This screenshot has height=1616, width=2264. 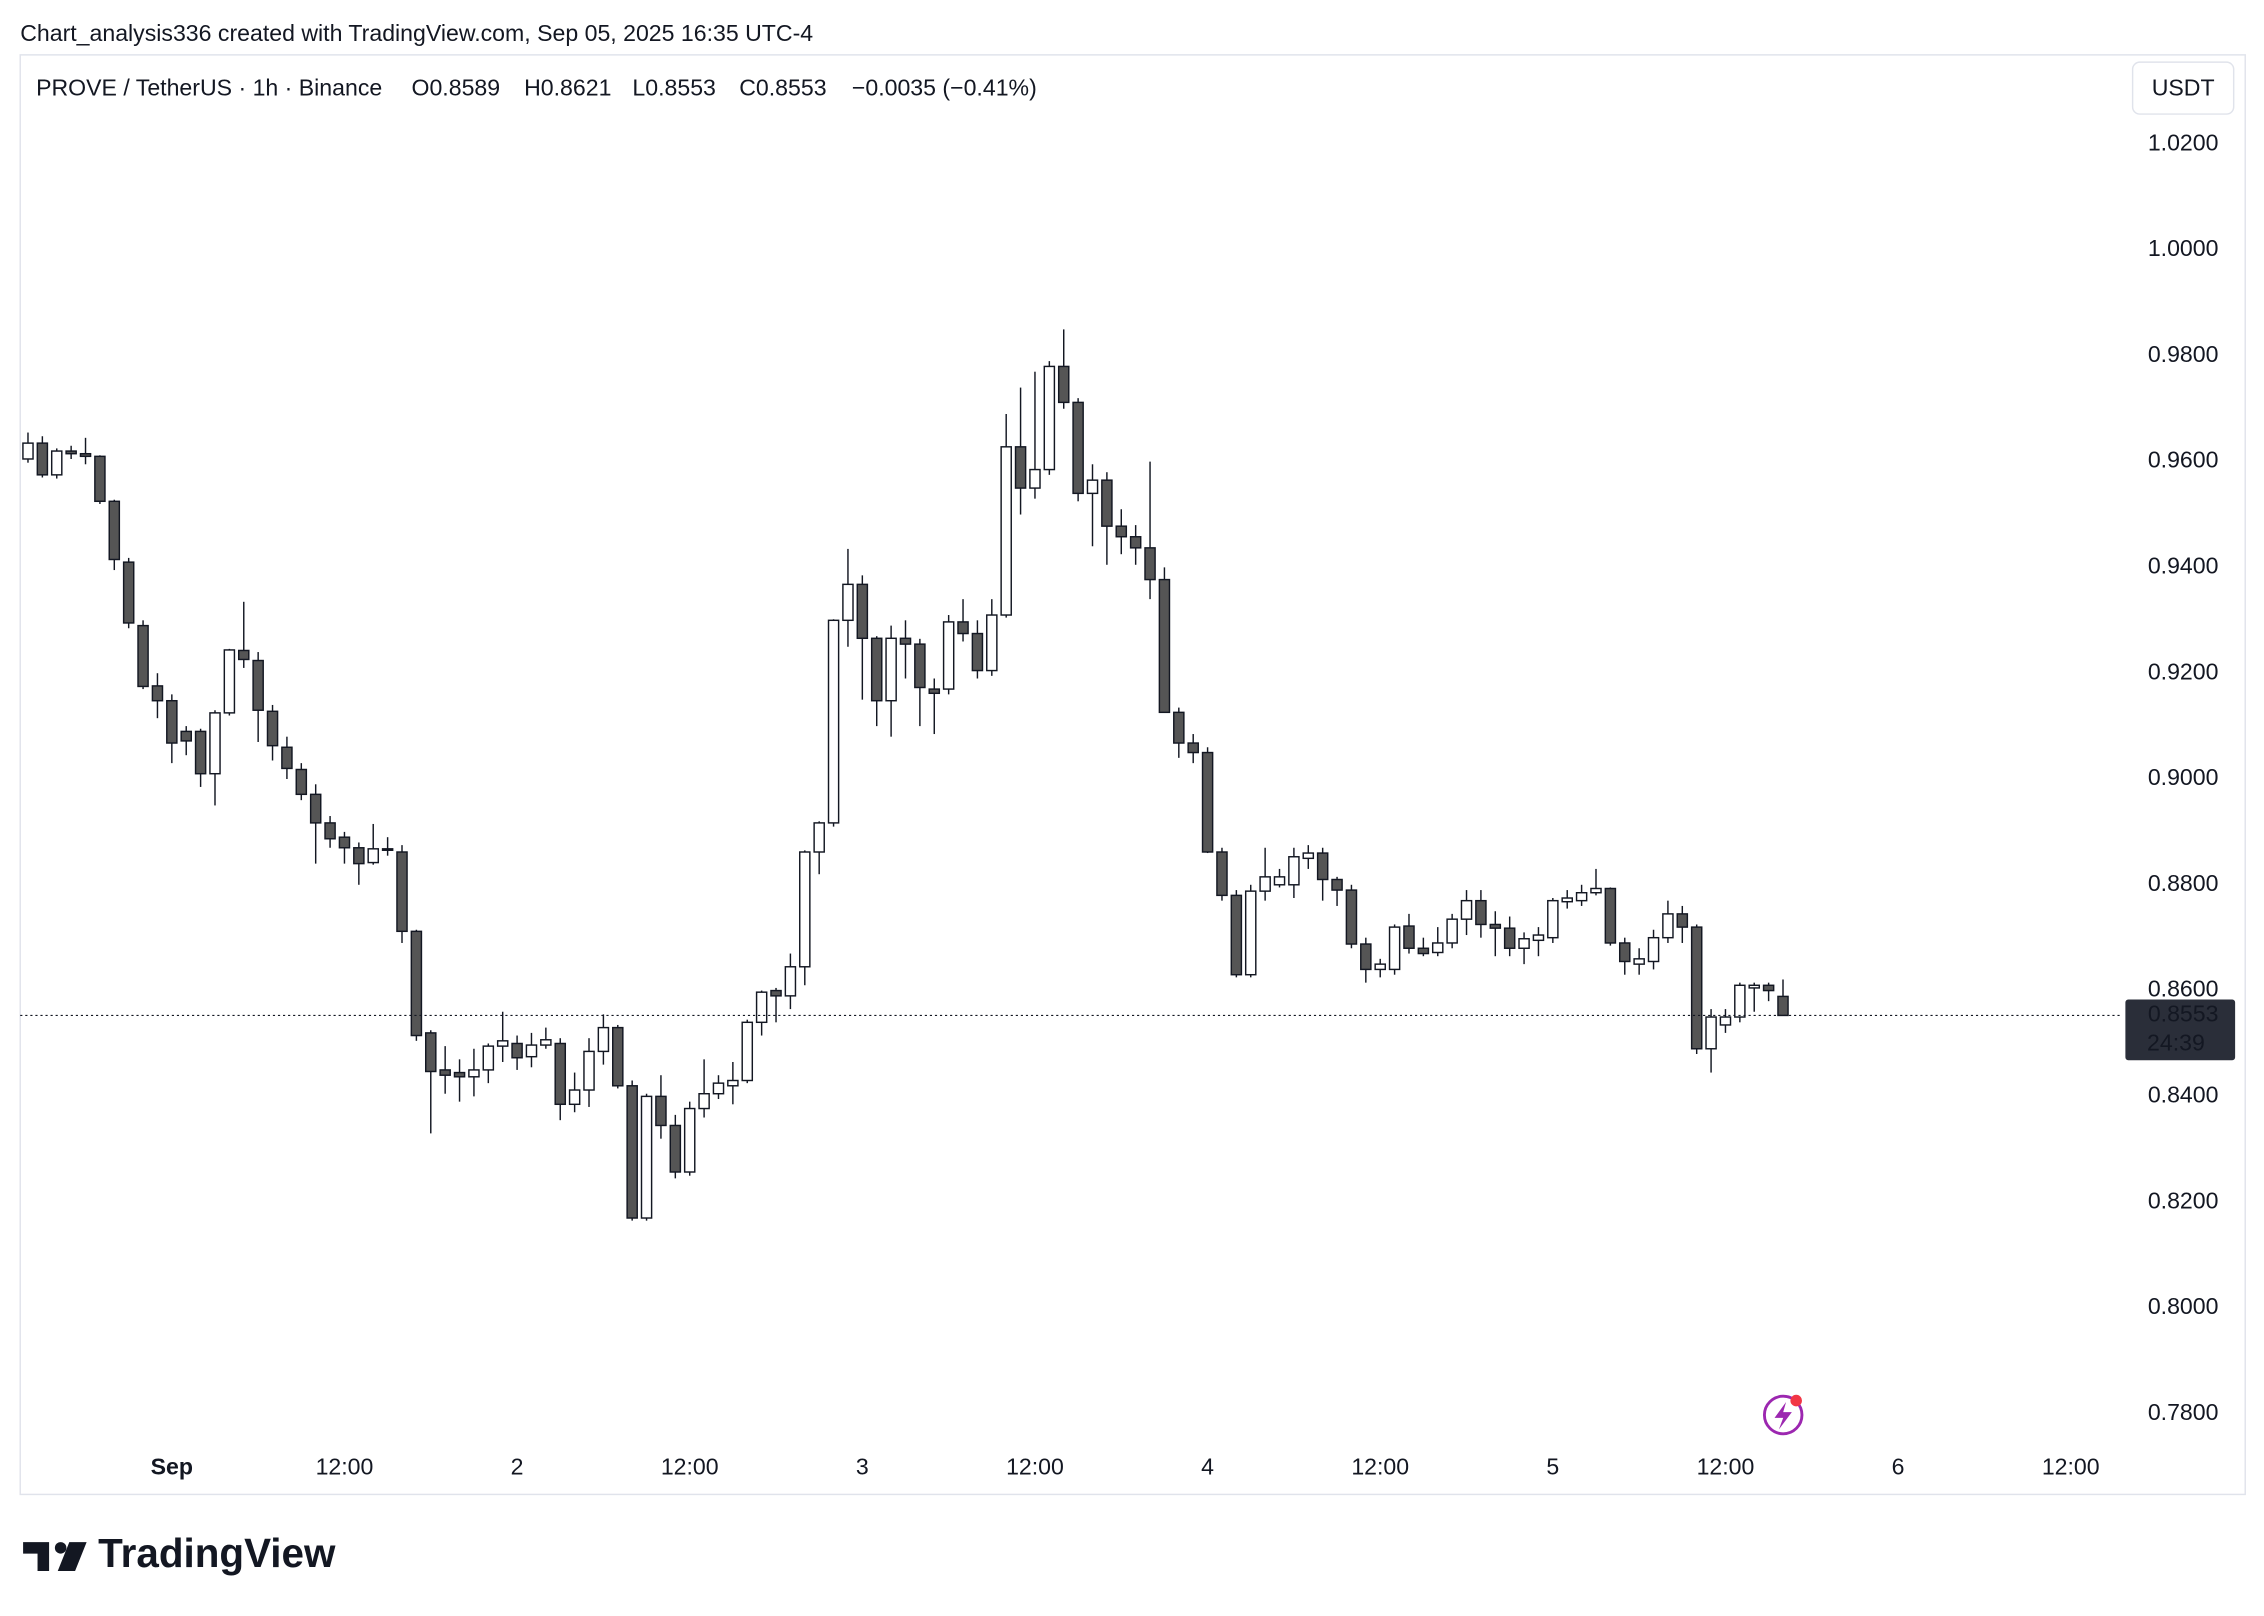 What do you see at coordinates (456, 88) in the screenshot?
I see `ohlc-open: O0.8589` at bounding box center [456, 88].